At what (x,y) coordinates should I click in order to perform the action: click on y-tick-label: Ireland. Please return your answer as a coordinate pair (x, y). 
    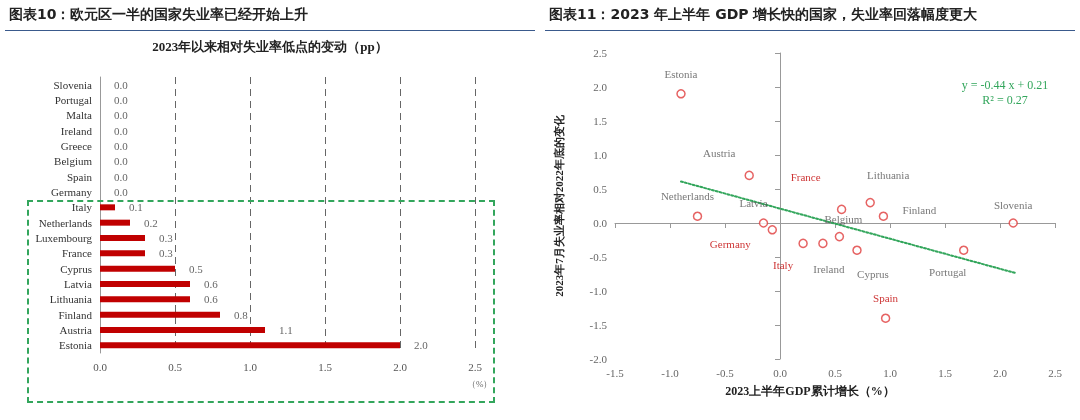
    Looking at the image, I should click on (76, 130).